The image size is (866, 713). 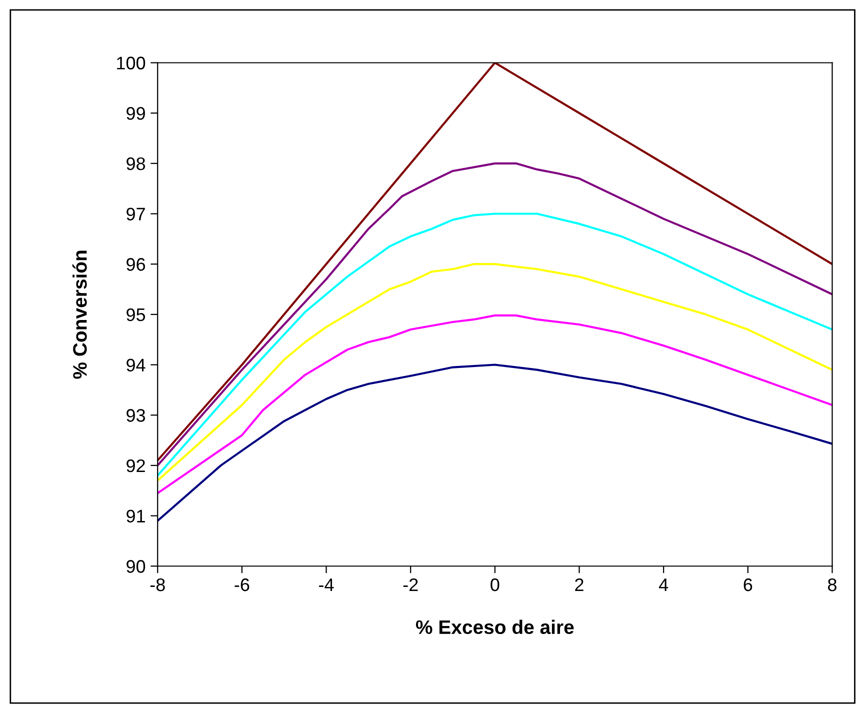 What do you see at coordinates (136, 365) in the screenshot?
I see `y-tick-label: 94` at bounding box center [136, 365].